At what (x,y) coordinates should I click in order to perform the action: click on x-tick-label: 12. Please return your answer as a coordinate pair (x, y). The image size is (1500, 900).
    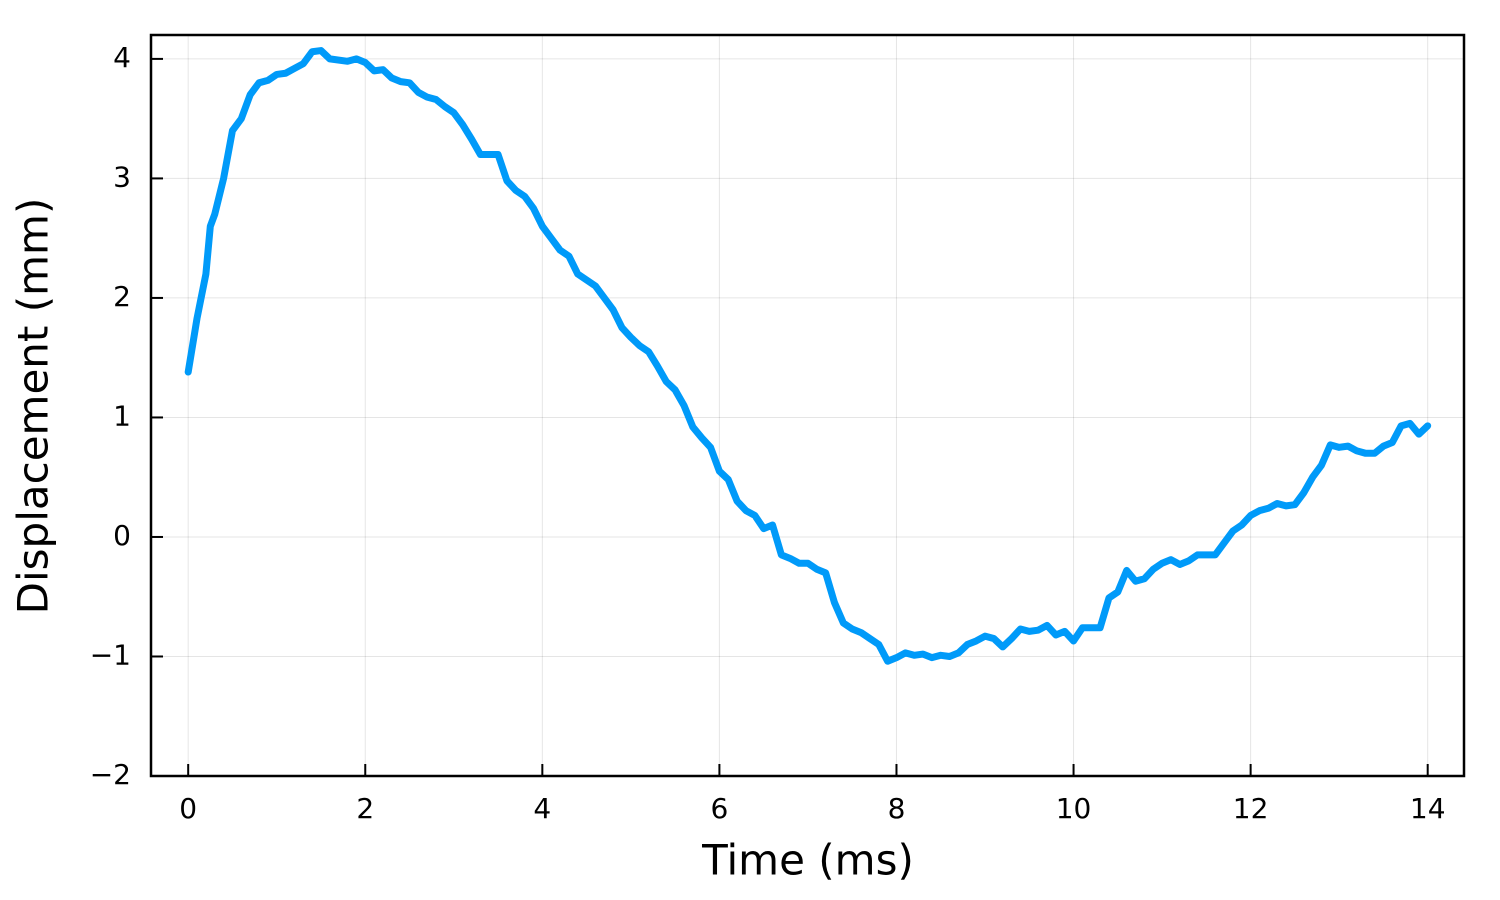
    Looking at the image, I should click on (1251, 808).